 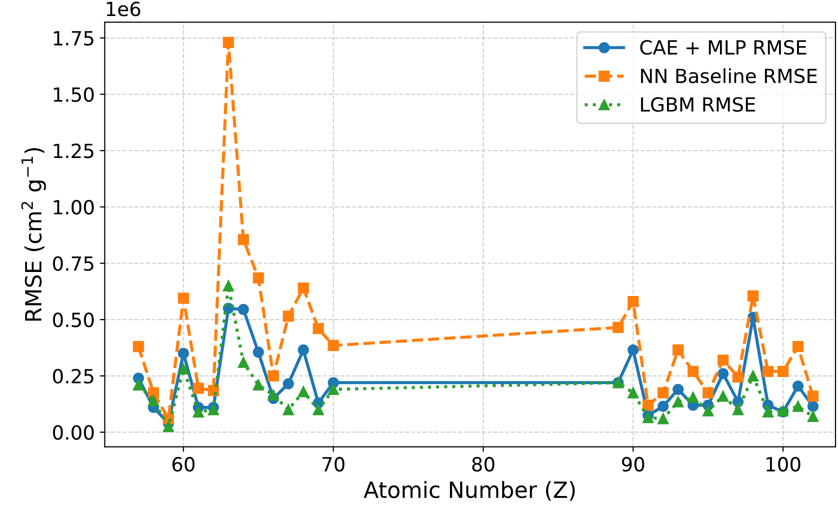 I want to click on x-axis-title: Atomic Number (Z), so click(x=469, y=490).